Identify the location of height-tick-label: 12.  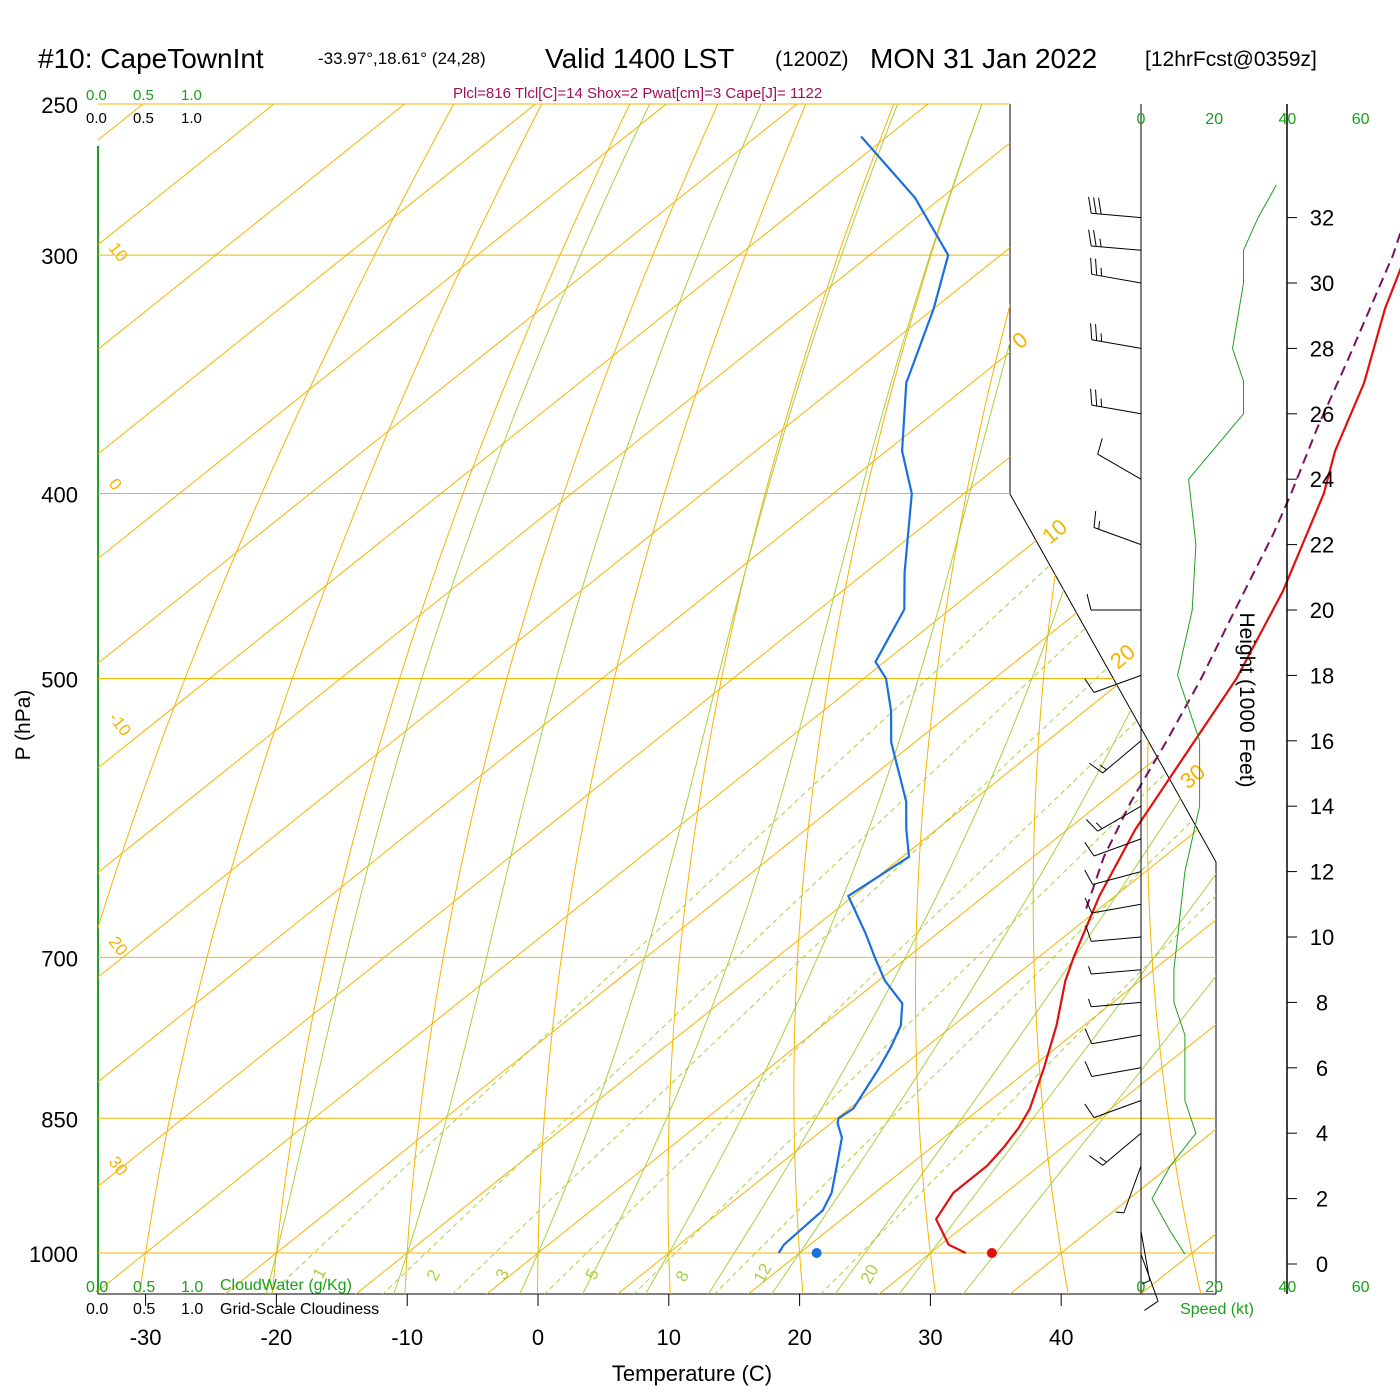
(1322, 872).